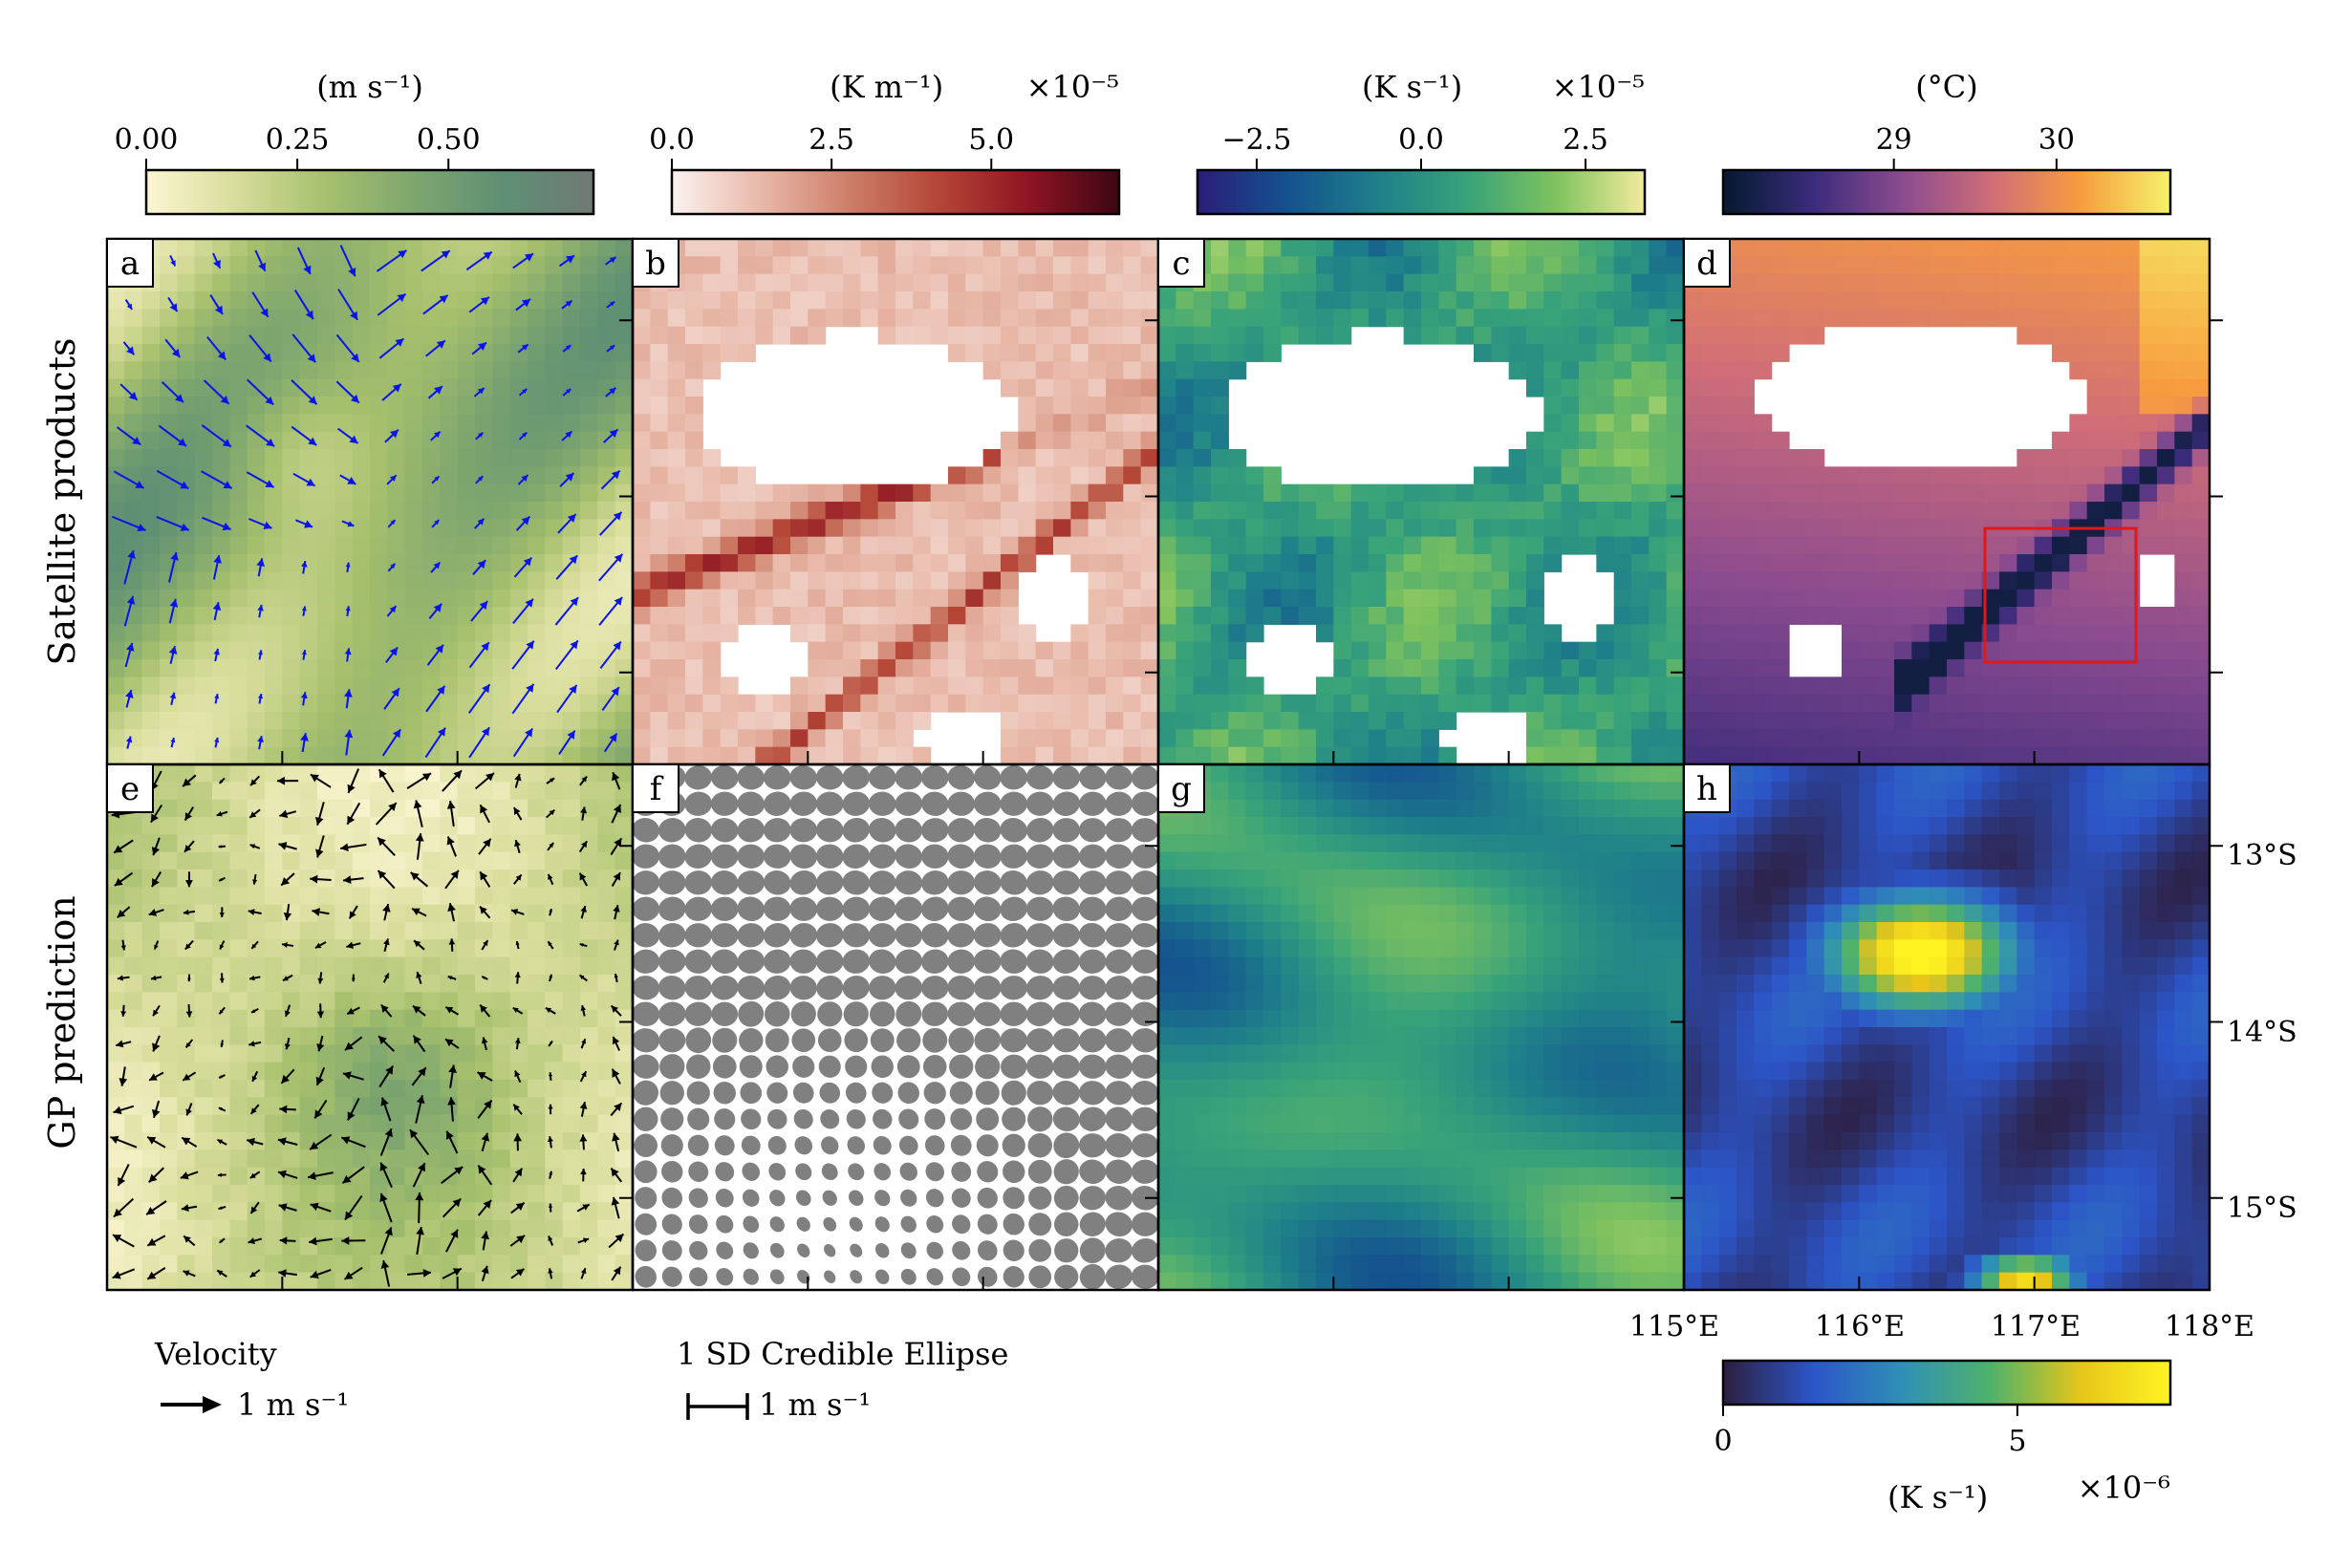  I want to click on panel-h-frame, so click(1946, 1027).